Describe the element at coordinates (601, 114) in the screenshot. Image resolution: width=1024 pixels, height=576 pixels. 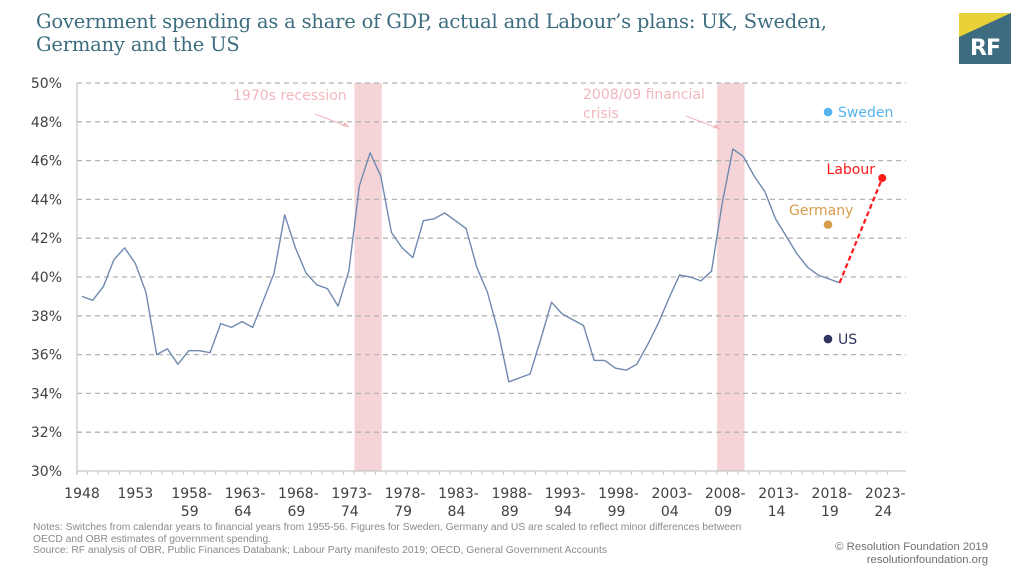
I see `annotation-financial-crisis-line2: crisis` at that location.